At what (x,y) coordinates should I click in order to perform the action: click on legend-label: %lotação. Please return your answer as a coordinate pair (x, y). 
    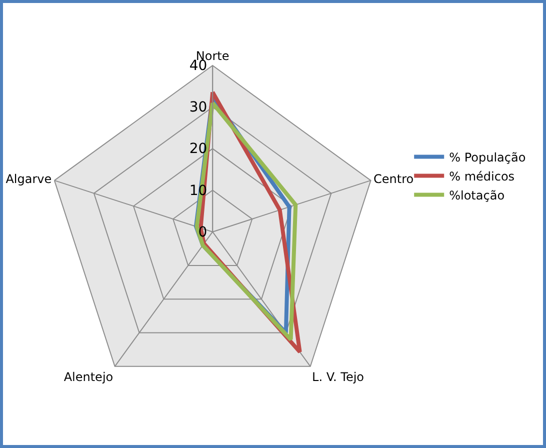
    Looking at the image, I should click on (477, 195).